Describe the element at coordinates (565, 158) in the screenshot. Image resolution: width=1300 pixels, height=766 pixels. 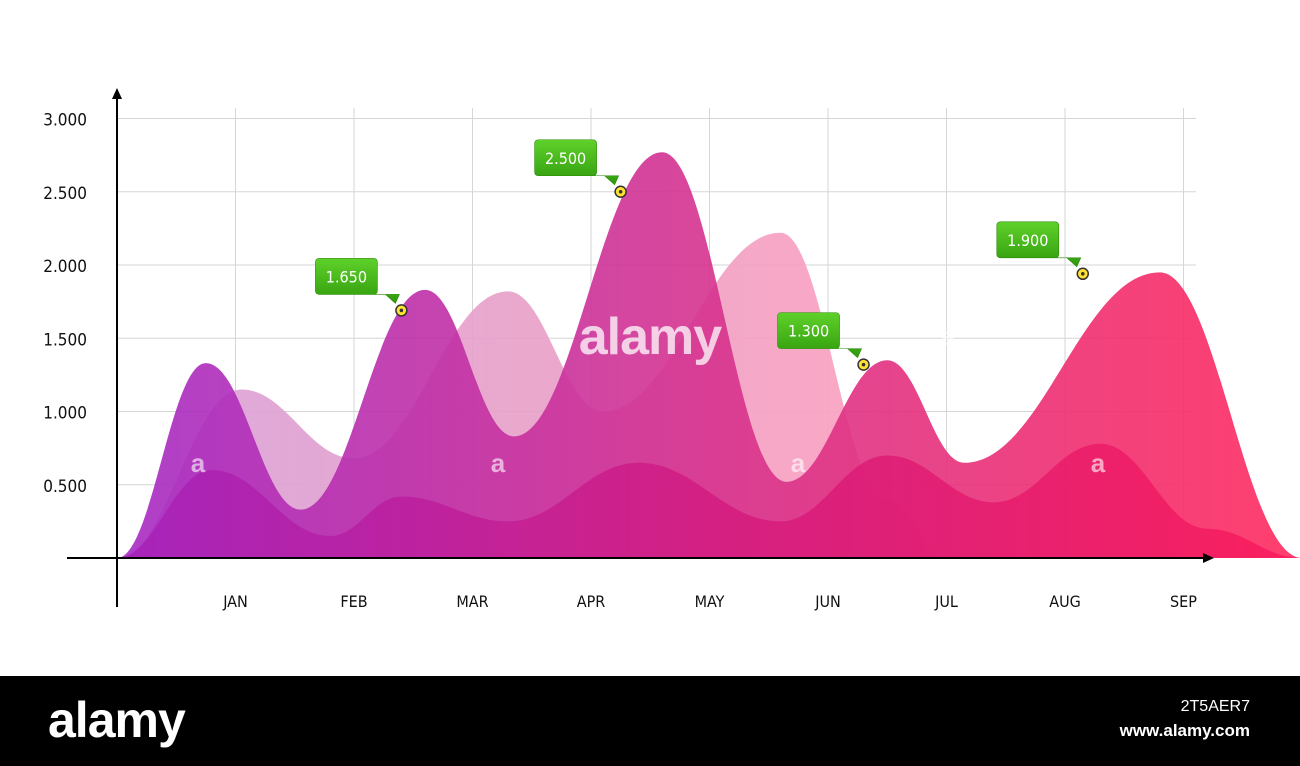
I see `callout-label: 2.500` at that location.